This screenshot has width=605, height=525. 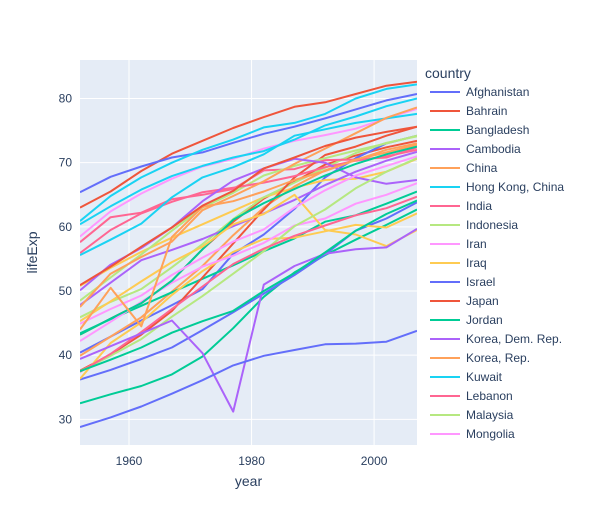 I want to click on legend-item: Indonesia, so click(x=474, y=225).